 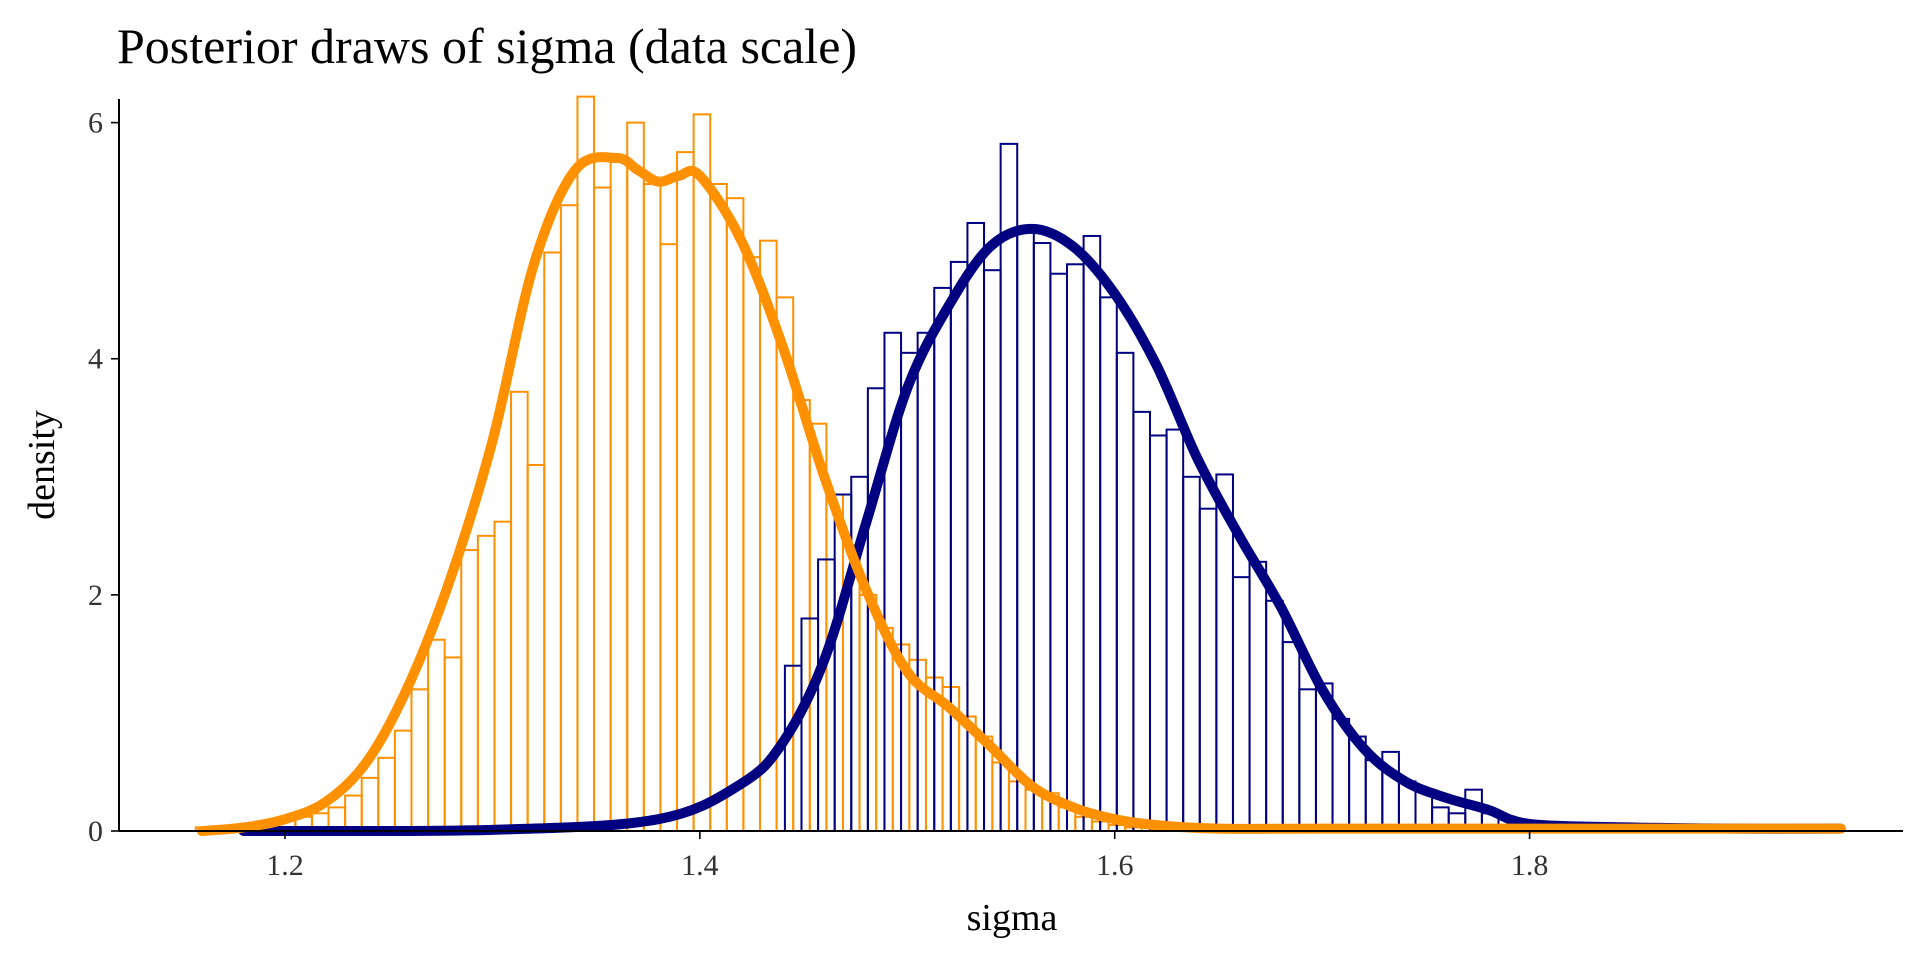 What do you see at coordinates (907, 856) in the screenshot?
I see `x-ticks: 1.2 1.4 1.6 1.8` at bounding box center [907, 856].